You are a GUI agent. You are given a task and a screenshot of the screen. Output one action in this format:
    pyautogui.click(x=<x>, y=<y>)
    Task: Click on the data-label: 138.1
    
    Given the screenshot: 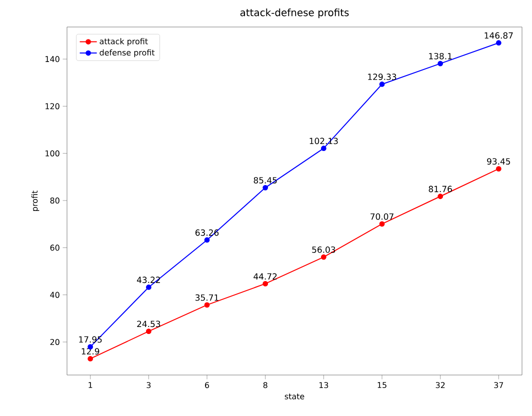 What is the action you would take?
    pyautogui.click(x=440, y=56)
    